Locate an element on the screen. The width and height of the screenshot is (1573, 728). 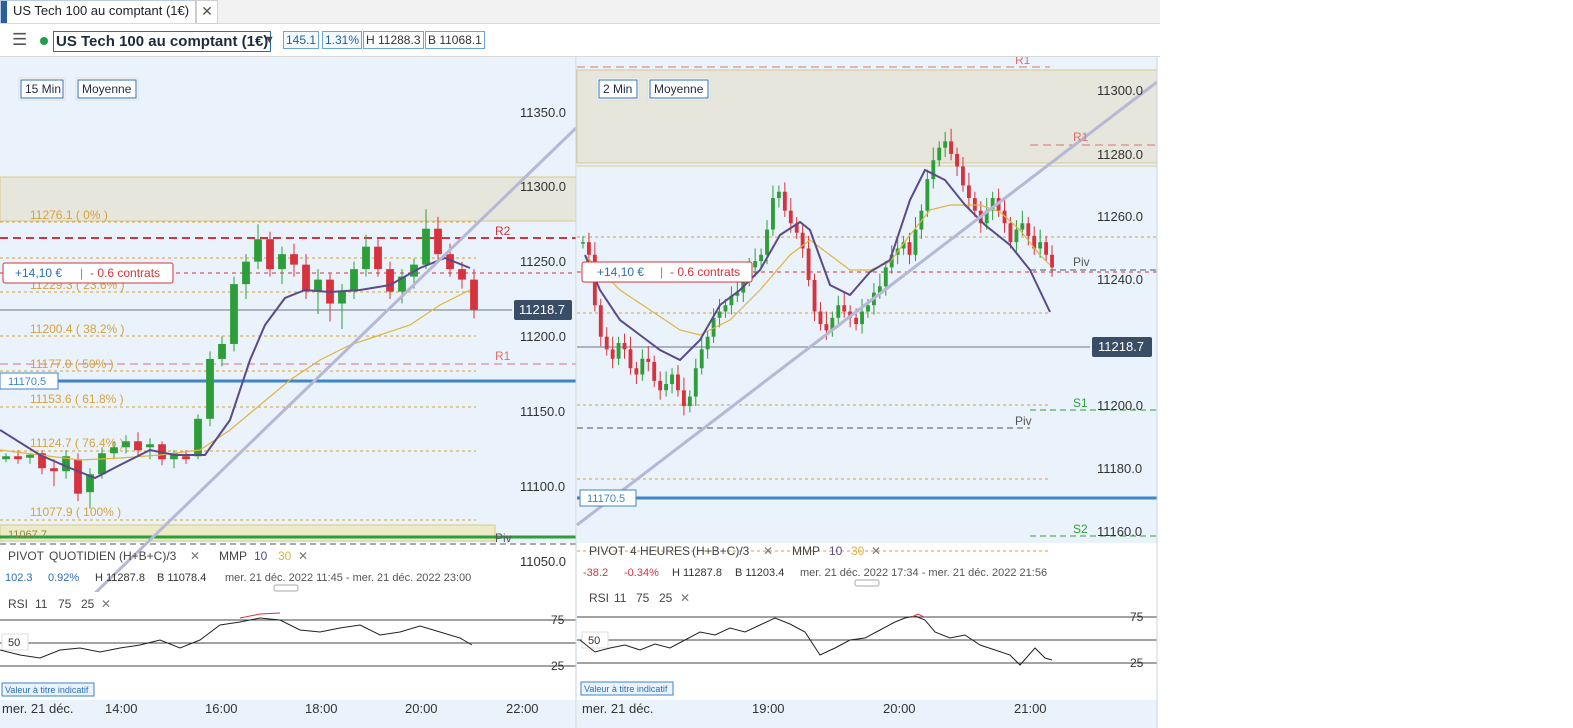
hamburger-menu-icon: ☰ is located at coordinates (20, 39).